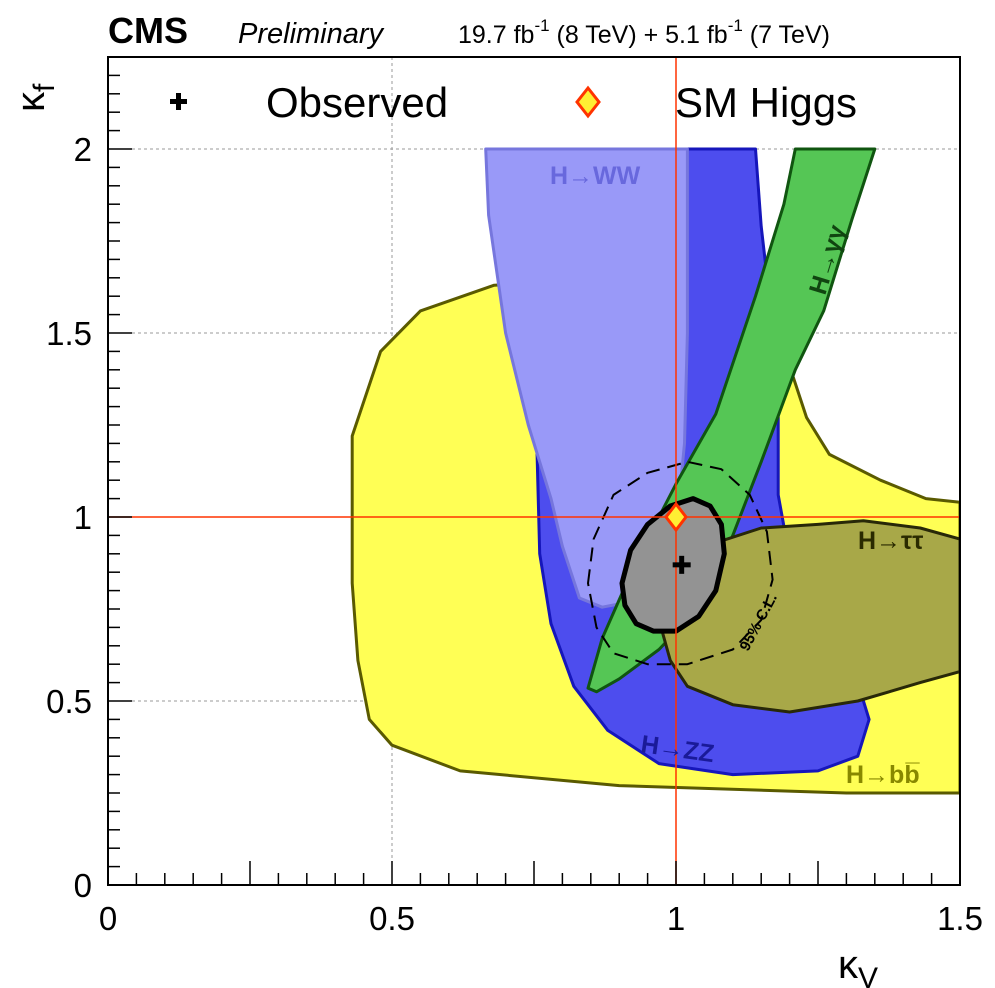 Image resolution: width=995 pixels, height=988 pixels. What do you see at coordinates (513, 102) in the screenshot?
I see `legend: Observed SM Higgs` at bounding box center [513, 102].